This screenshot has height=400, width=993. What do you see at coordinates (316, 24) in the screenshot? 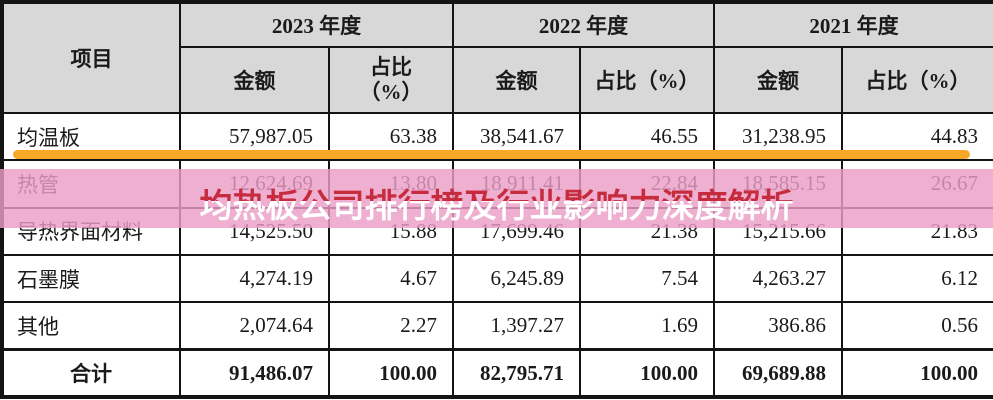
I see `year-header-2023: 2023 年度` at bounding box center [316, 24].